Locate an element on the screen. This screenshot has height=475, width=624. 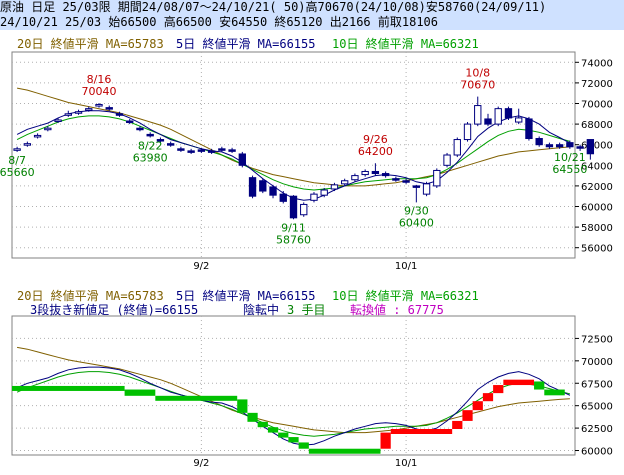
annotation-value: 70040 is located at coordinates (99, 91).